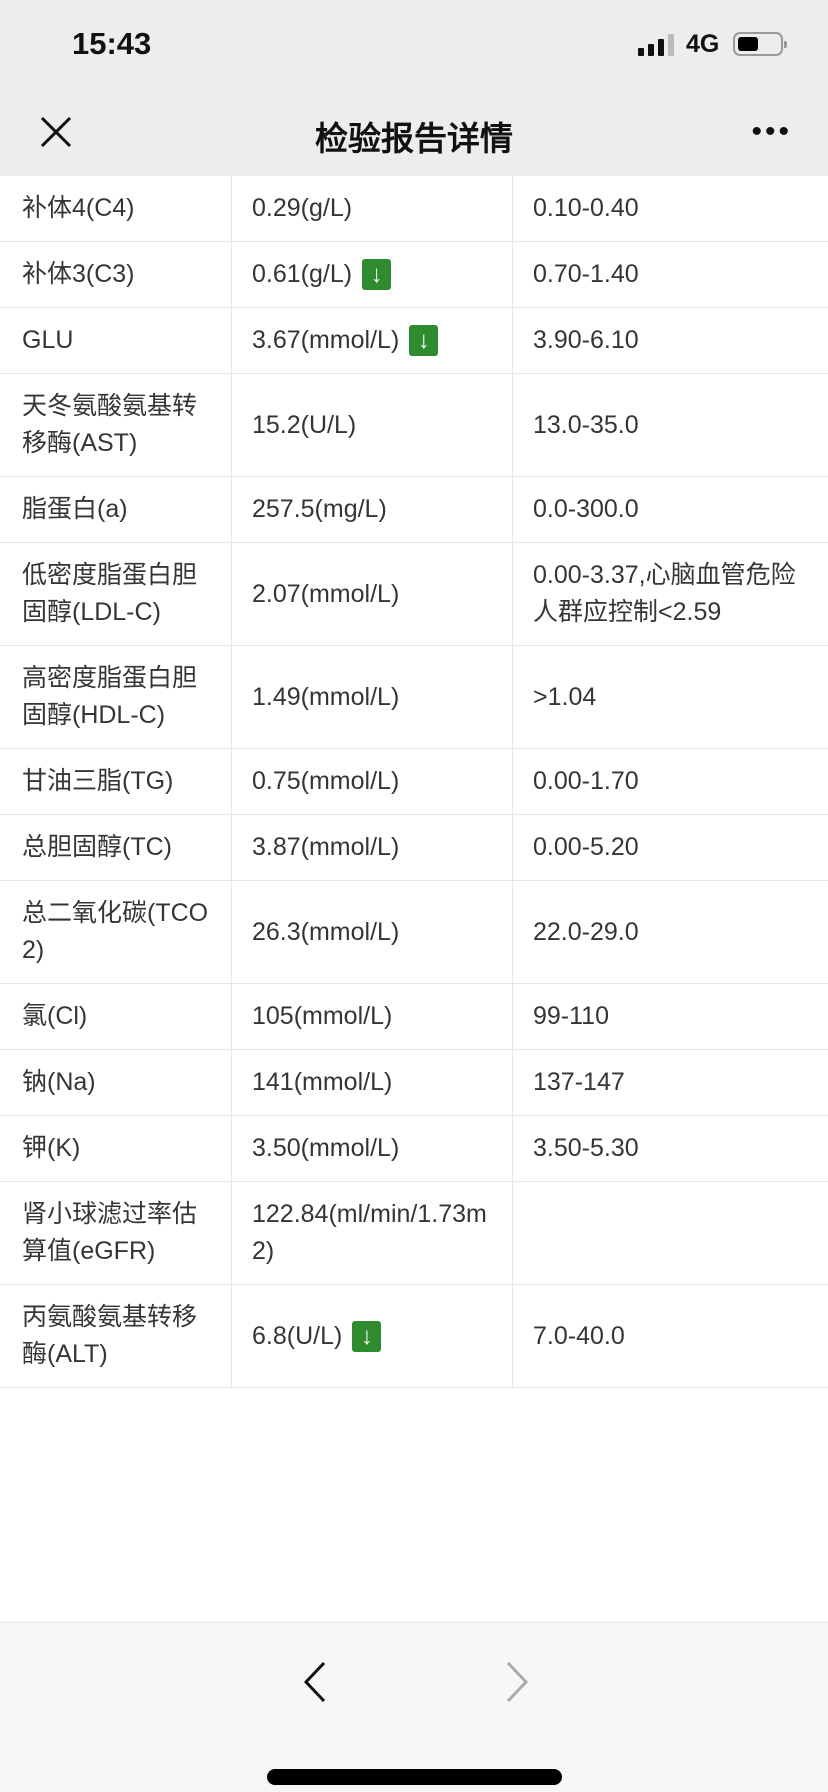 The width and height of the screenshot is (828, 1792). What do you see at coordinates (326, 1148) in the screenshot?
I see `test-value-text: 3.50(mmol/L)` at bounding box center [326, 1148].